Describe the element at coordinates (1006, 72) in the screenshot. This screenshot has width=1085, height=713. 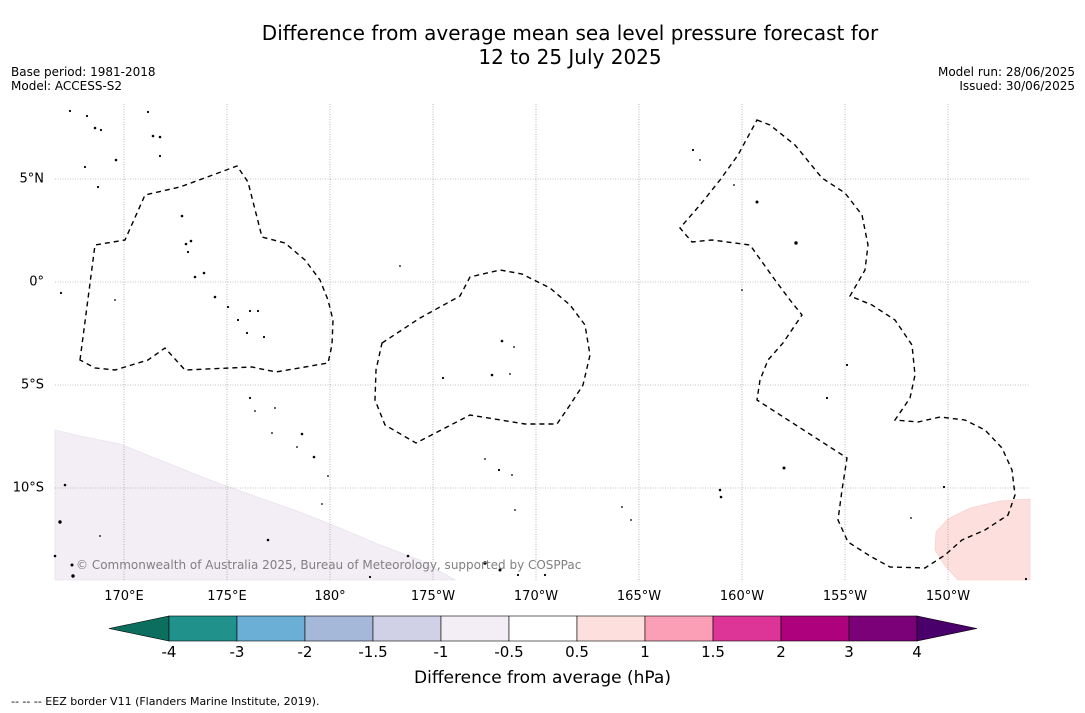
I see `model-run: Model run: 28/06/2025` at that location.